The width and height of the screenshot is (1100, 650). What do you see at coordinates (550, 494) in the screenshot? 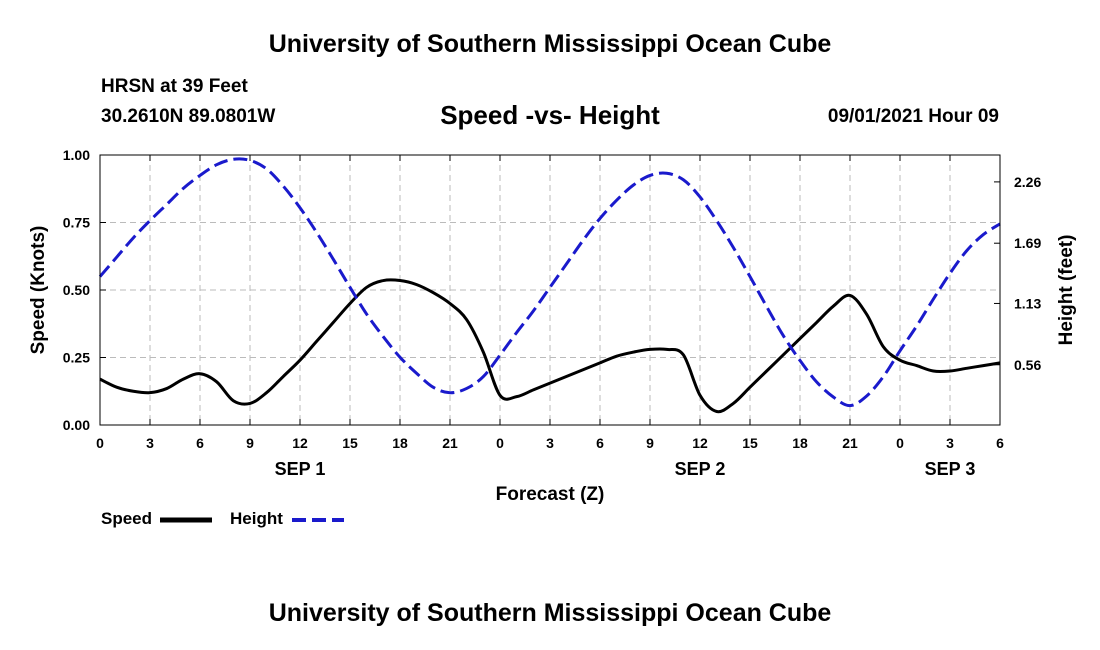
I see `x-axis-title: Forecast (Z)` at bounding box center [550, 494].